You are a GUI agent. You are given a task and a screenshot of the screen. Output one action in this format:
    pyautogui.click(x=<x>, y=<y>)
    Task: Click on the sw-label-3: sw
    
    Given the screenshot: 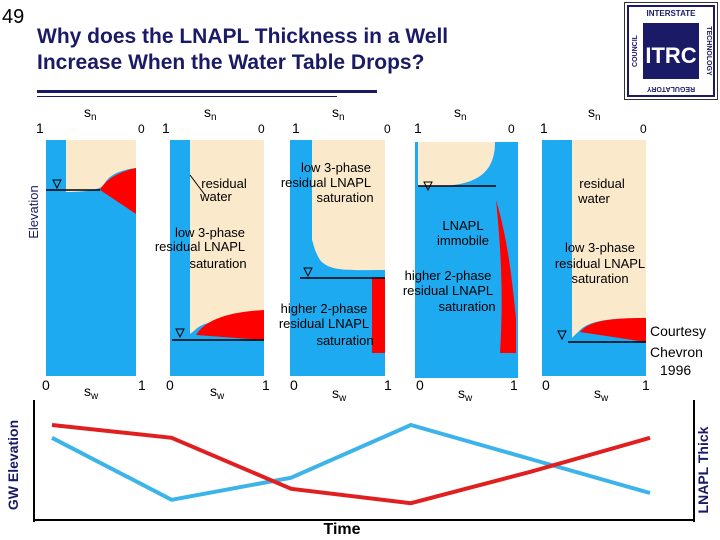 What is the action you would take?
    pyautogui.click(x=339, y=394)
    